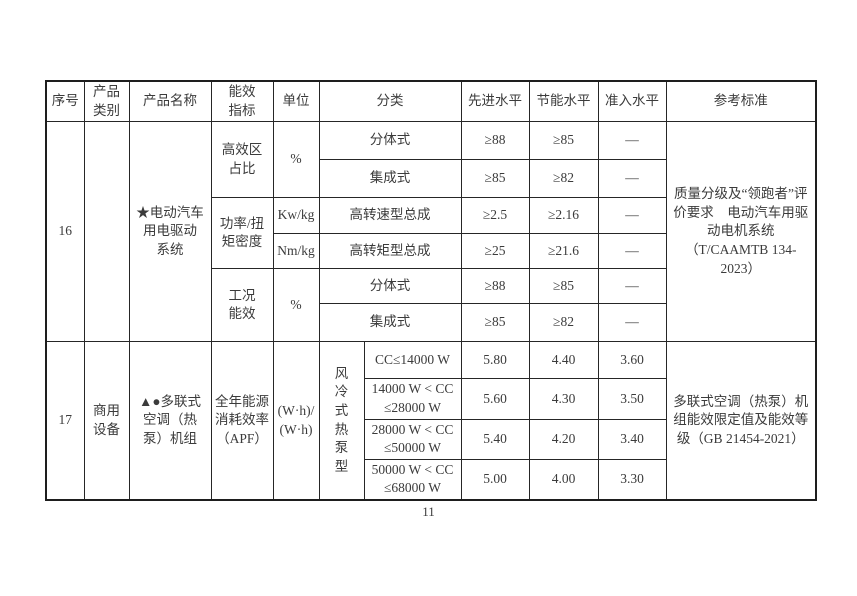 This screenshot has height=596, width=857. I want to click on cell-indicator-apf: 全年能源 消耗效率 （APF）, so click(242, 421).